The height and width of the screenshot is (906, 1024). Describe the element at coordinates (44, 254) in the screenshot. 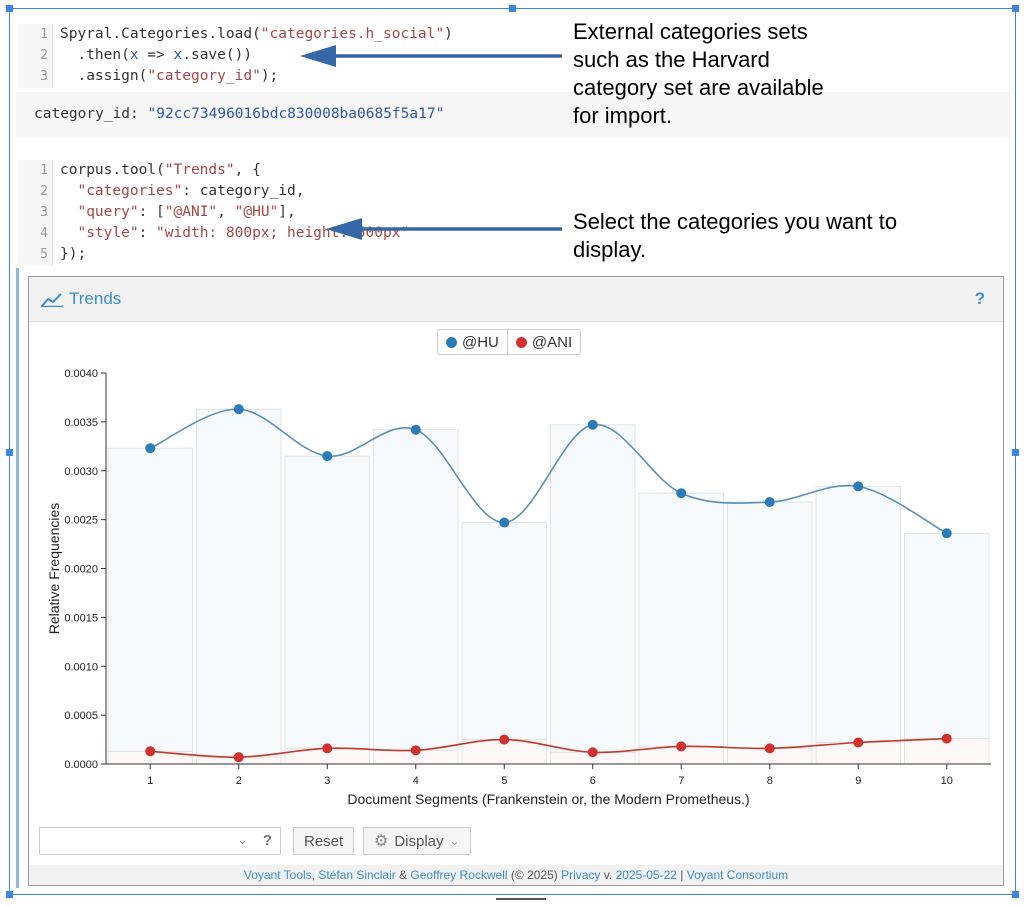

I see `line-number: 5` at that location.